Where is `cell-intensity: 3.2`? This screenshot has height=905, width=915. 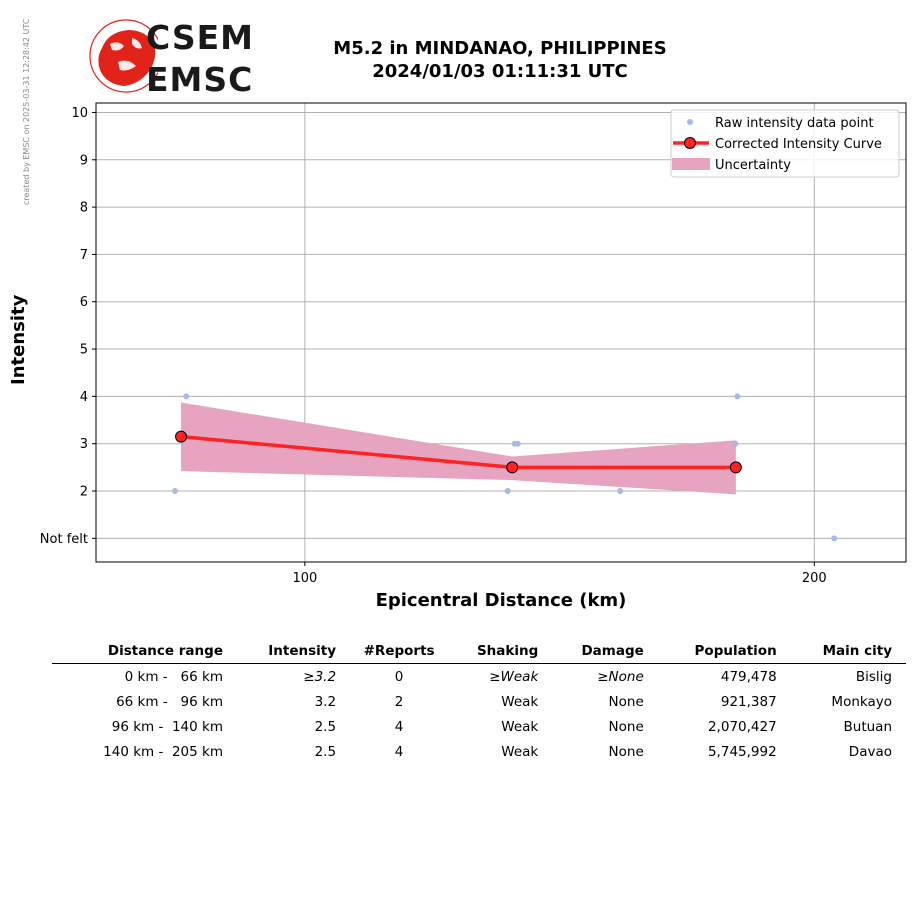
cell-intensity: 3.2 is located at coordinates (325, 701).